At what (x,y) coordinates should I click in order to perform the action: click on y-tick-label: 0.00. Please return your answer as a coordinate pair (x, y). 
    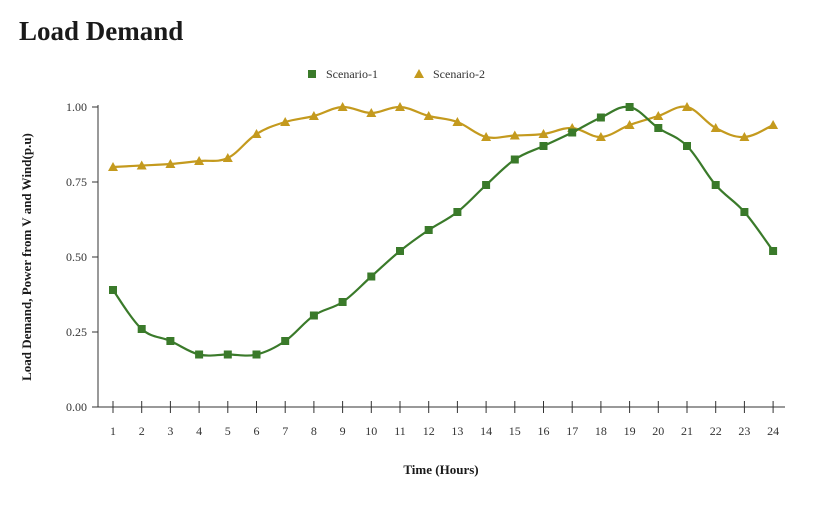
    Looking at the image, I should click on (76, 407).